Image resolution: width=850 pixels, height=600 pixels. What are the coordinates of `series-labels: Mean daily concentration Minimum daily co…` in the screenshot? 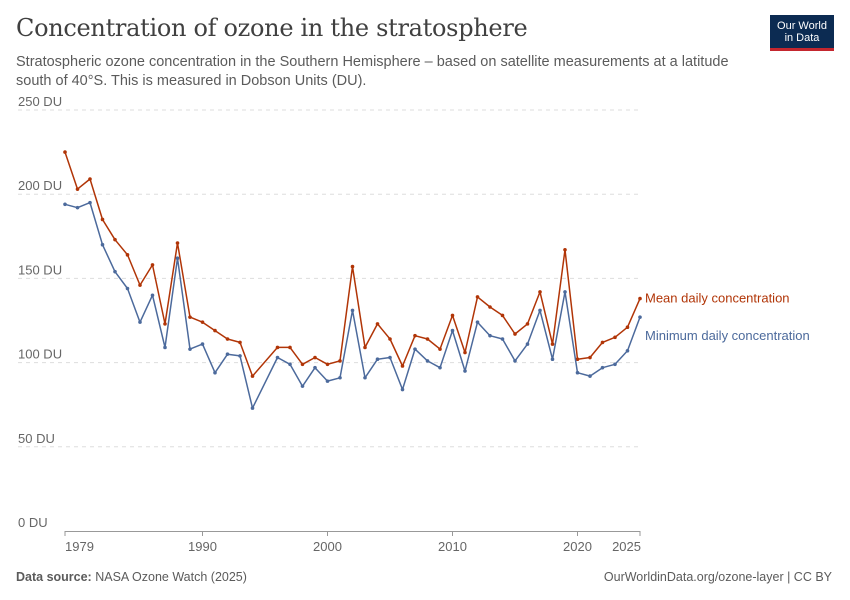 It's located at (727, 317).